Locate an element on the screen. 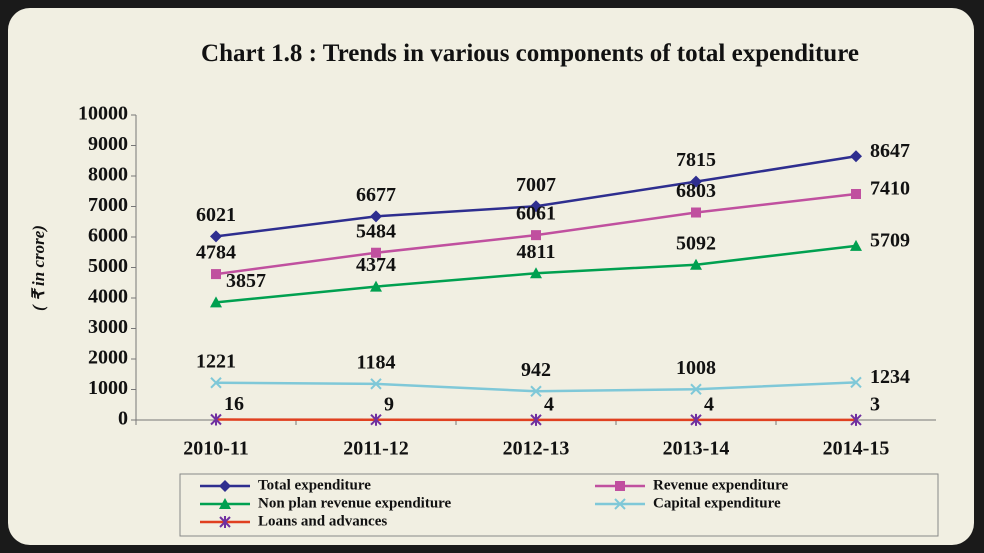  legend-label: Loans and advances is located at coordinates (322, 521).